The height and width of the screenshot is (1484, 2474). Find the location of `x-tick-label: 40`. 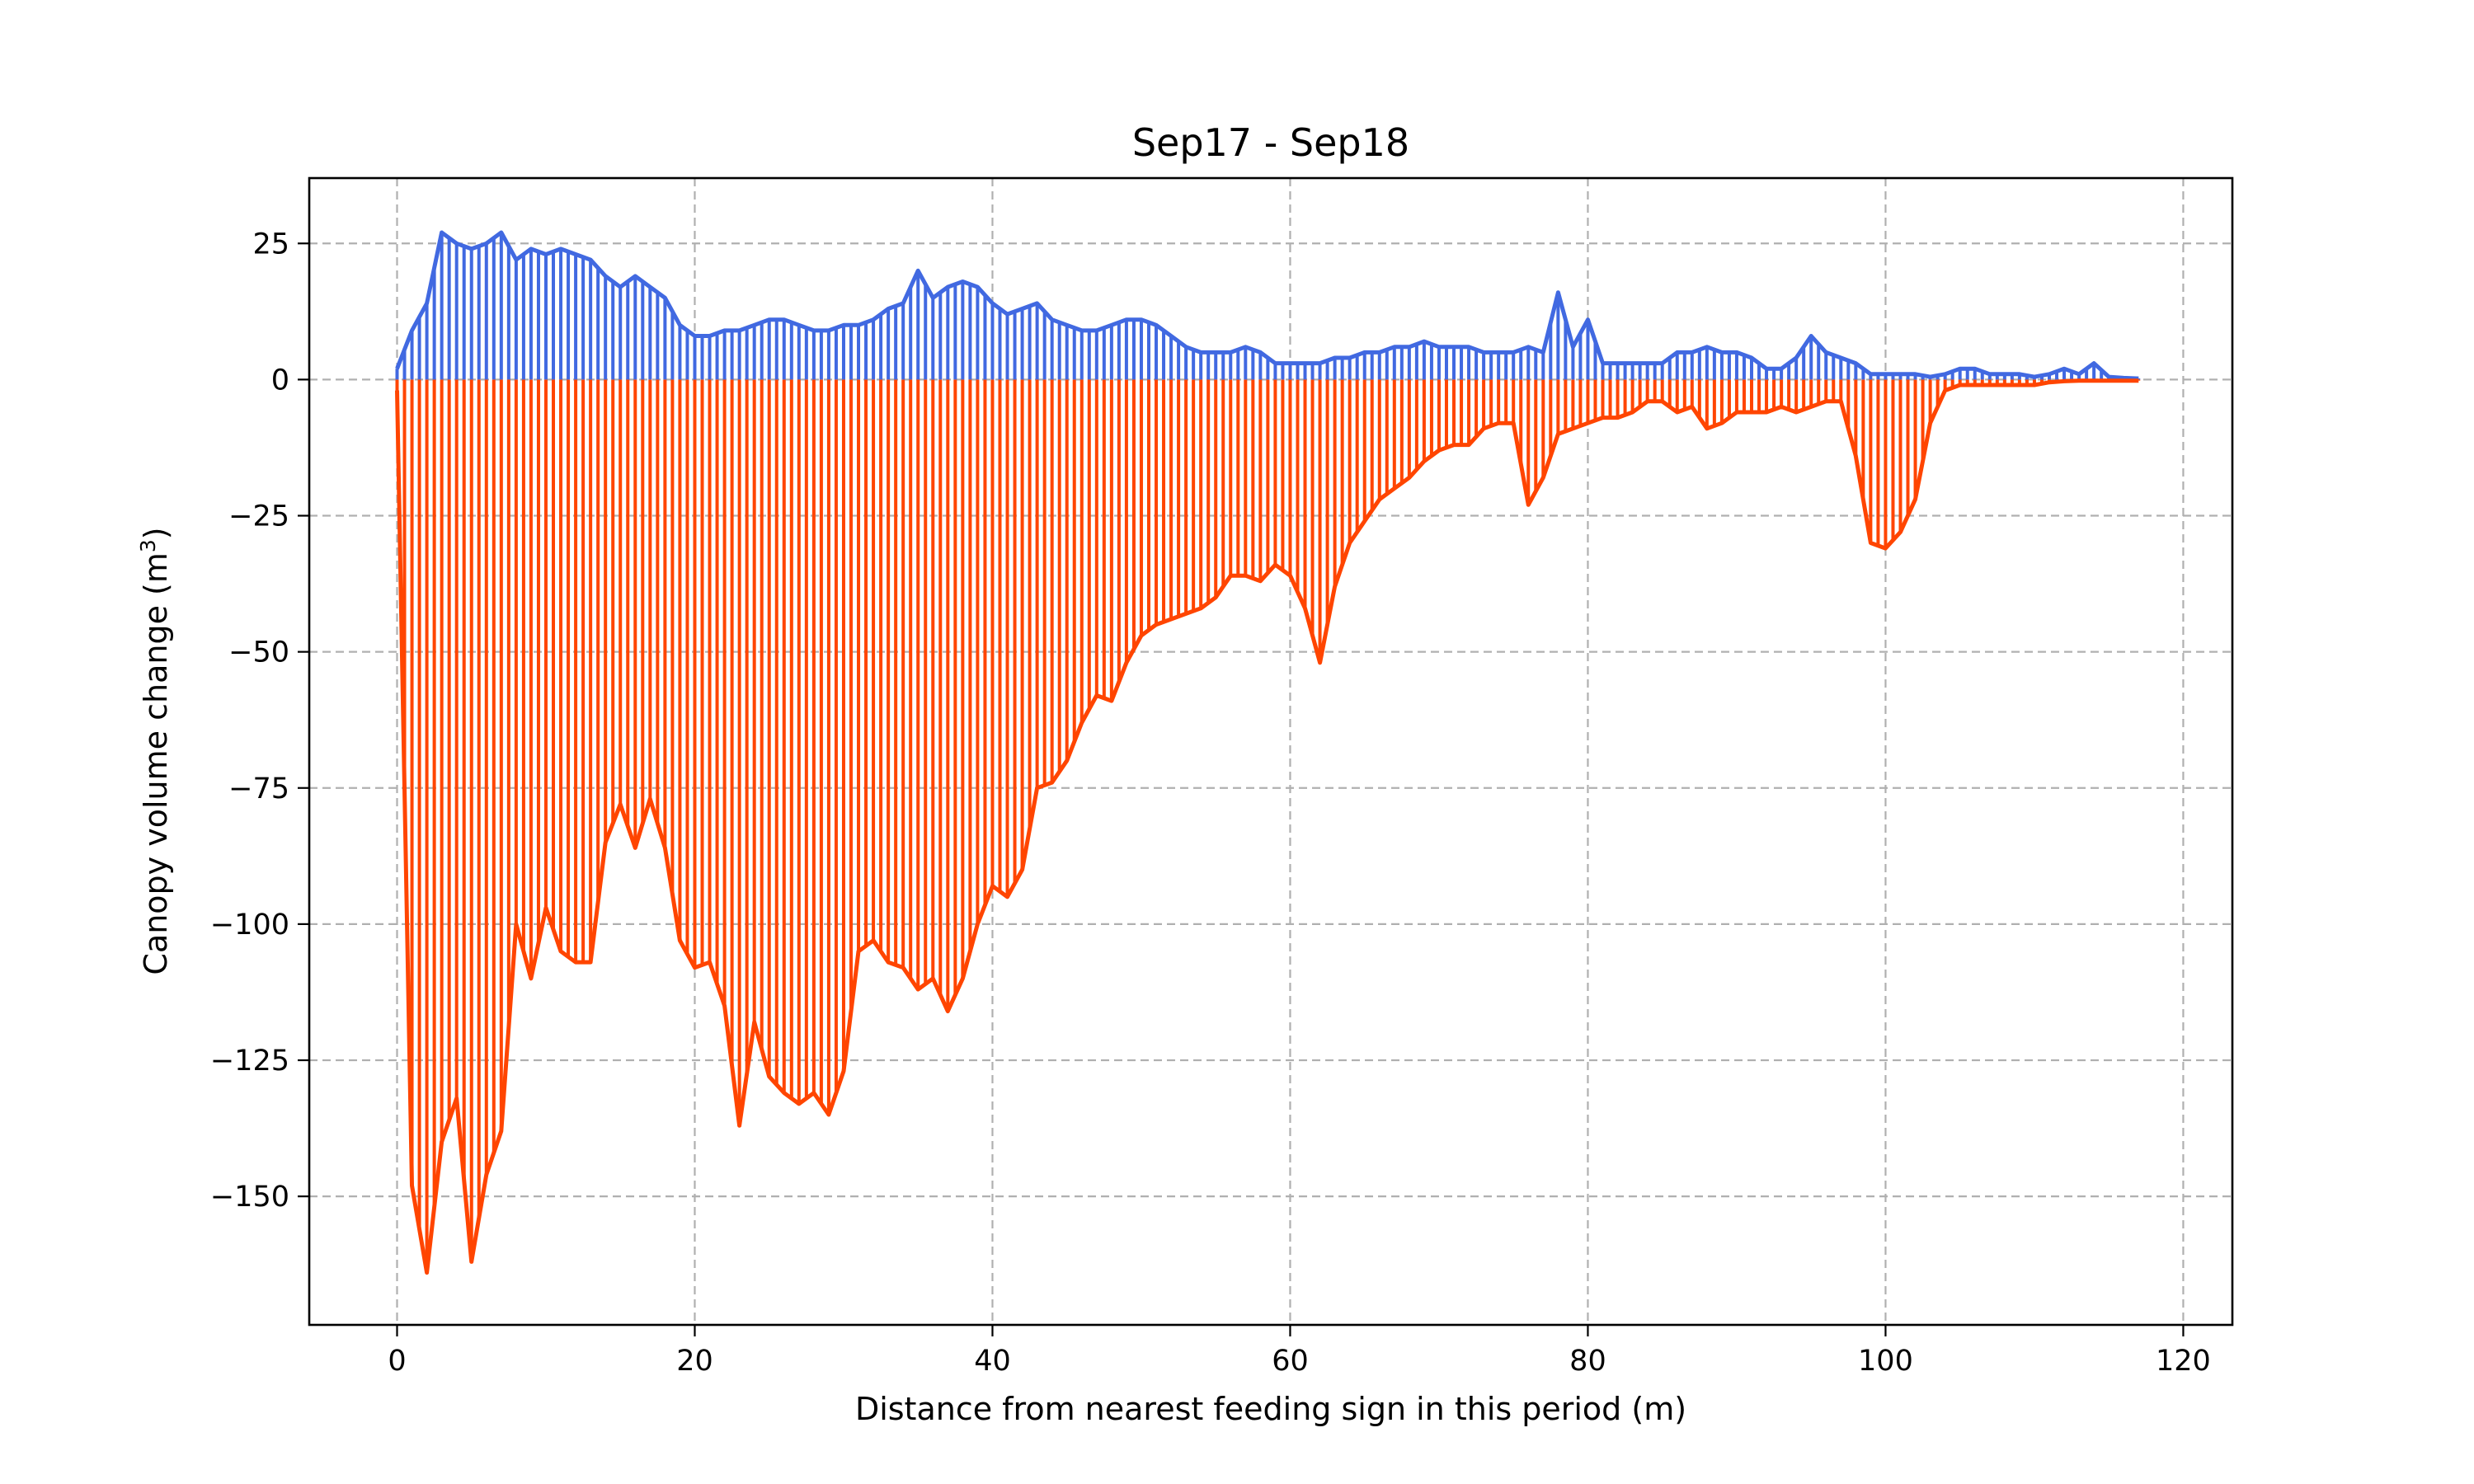

x-tick-label: 40 is located at coordinates (992, 1361).